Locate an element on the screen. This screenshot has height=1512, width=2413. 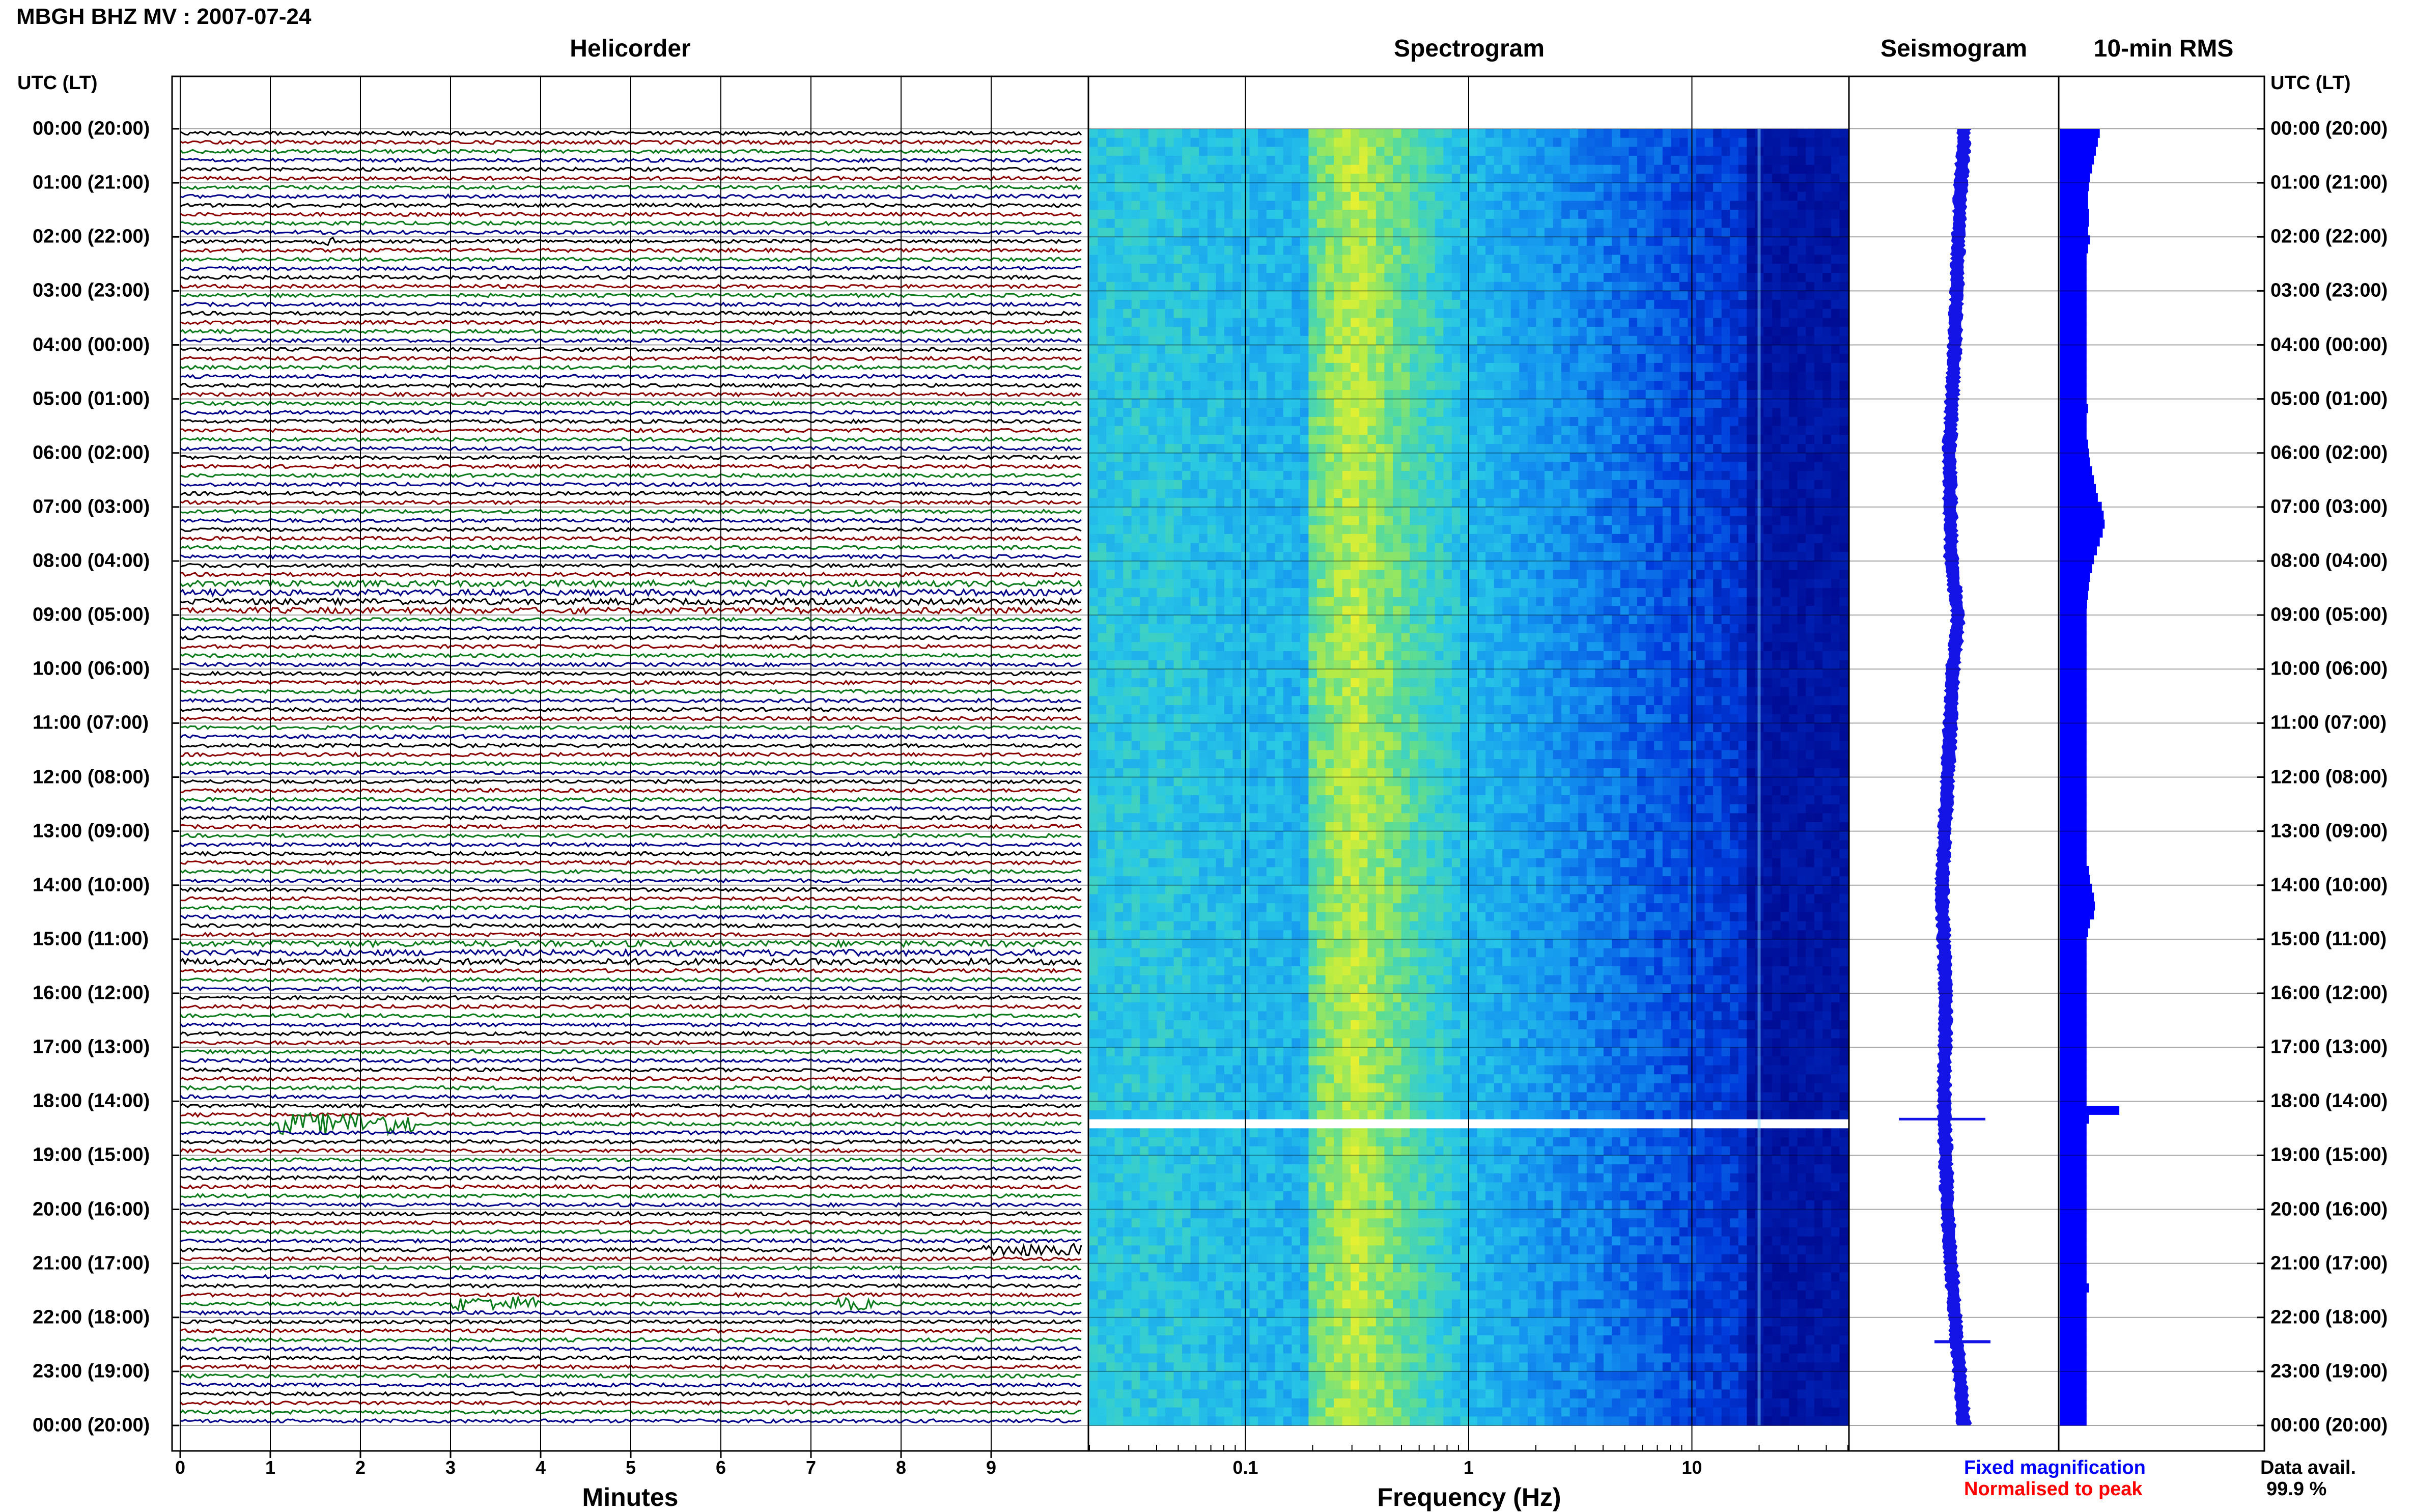
time-label-right: 23:00 (19:00) is located at coordinates (2329, 1371).